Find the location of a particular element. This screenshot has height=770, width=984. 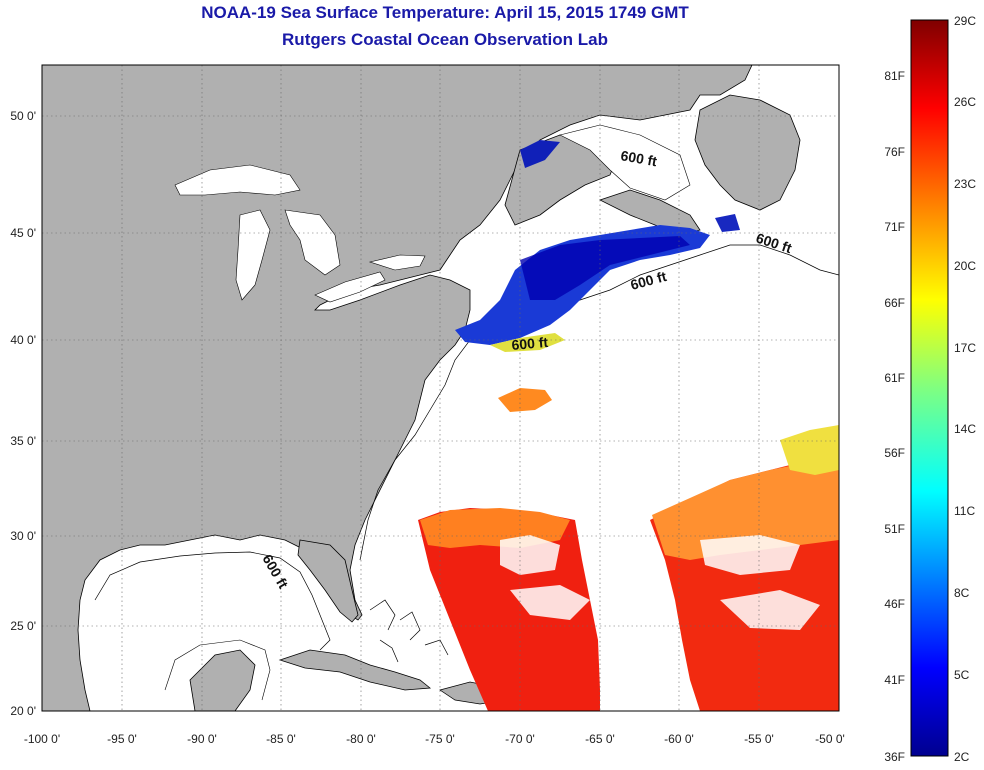

cuba-land is located at coordinates (355, 670).